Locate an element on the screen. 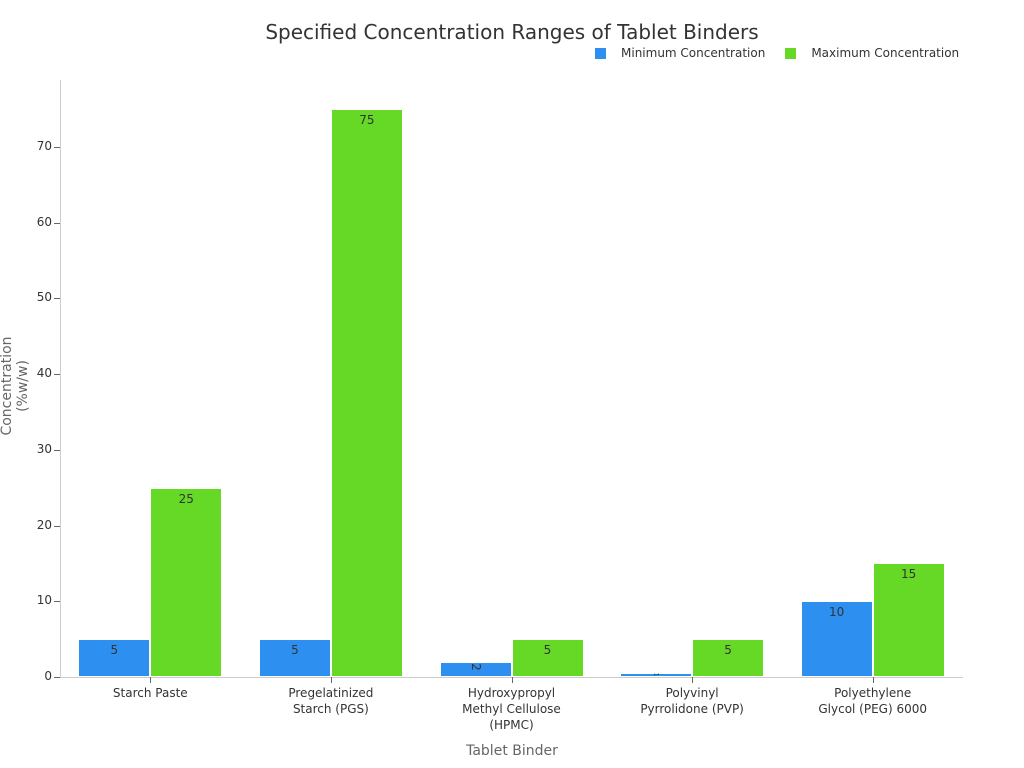  x-category-label: Starch Paste is located at coordinates (150, 693).